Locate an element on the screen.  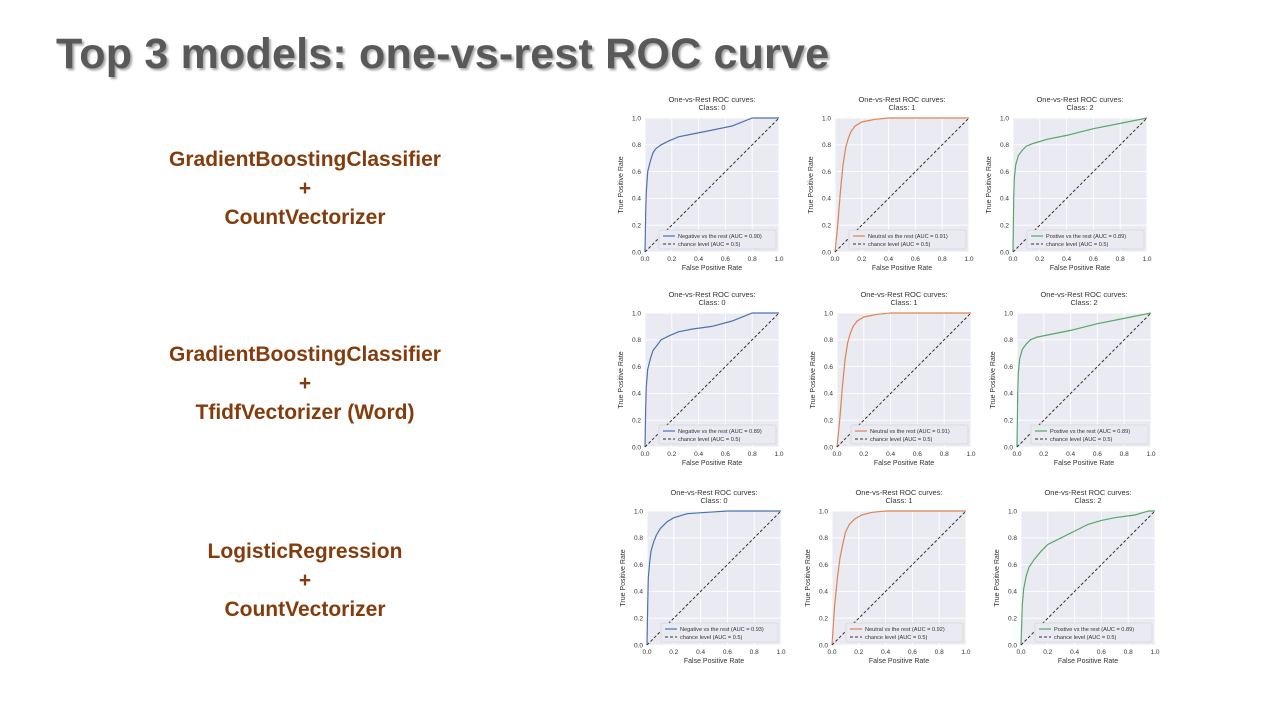
chart-subtitle: Class: 2 is located at coordinates (1079, 107).